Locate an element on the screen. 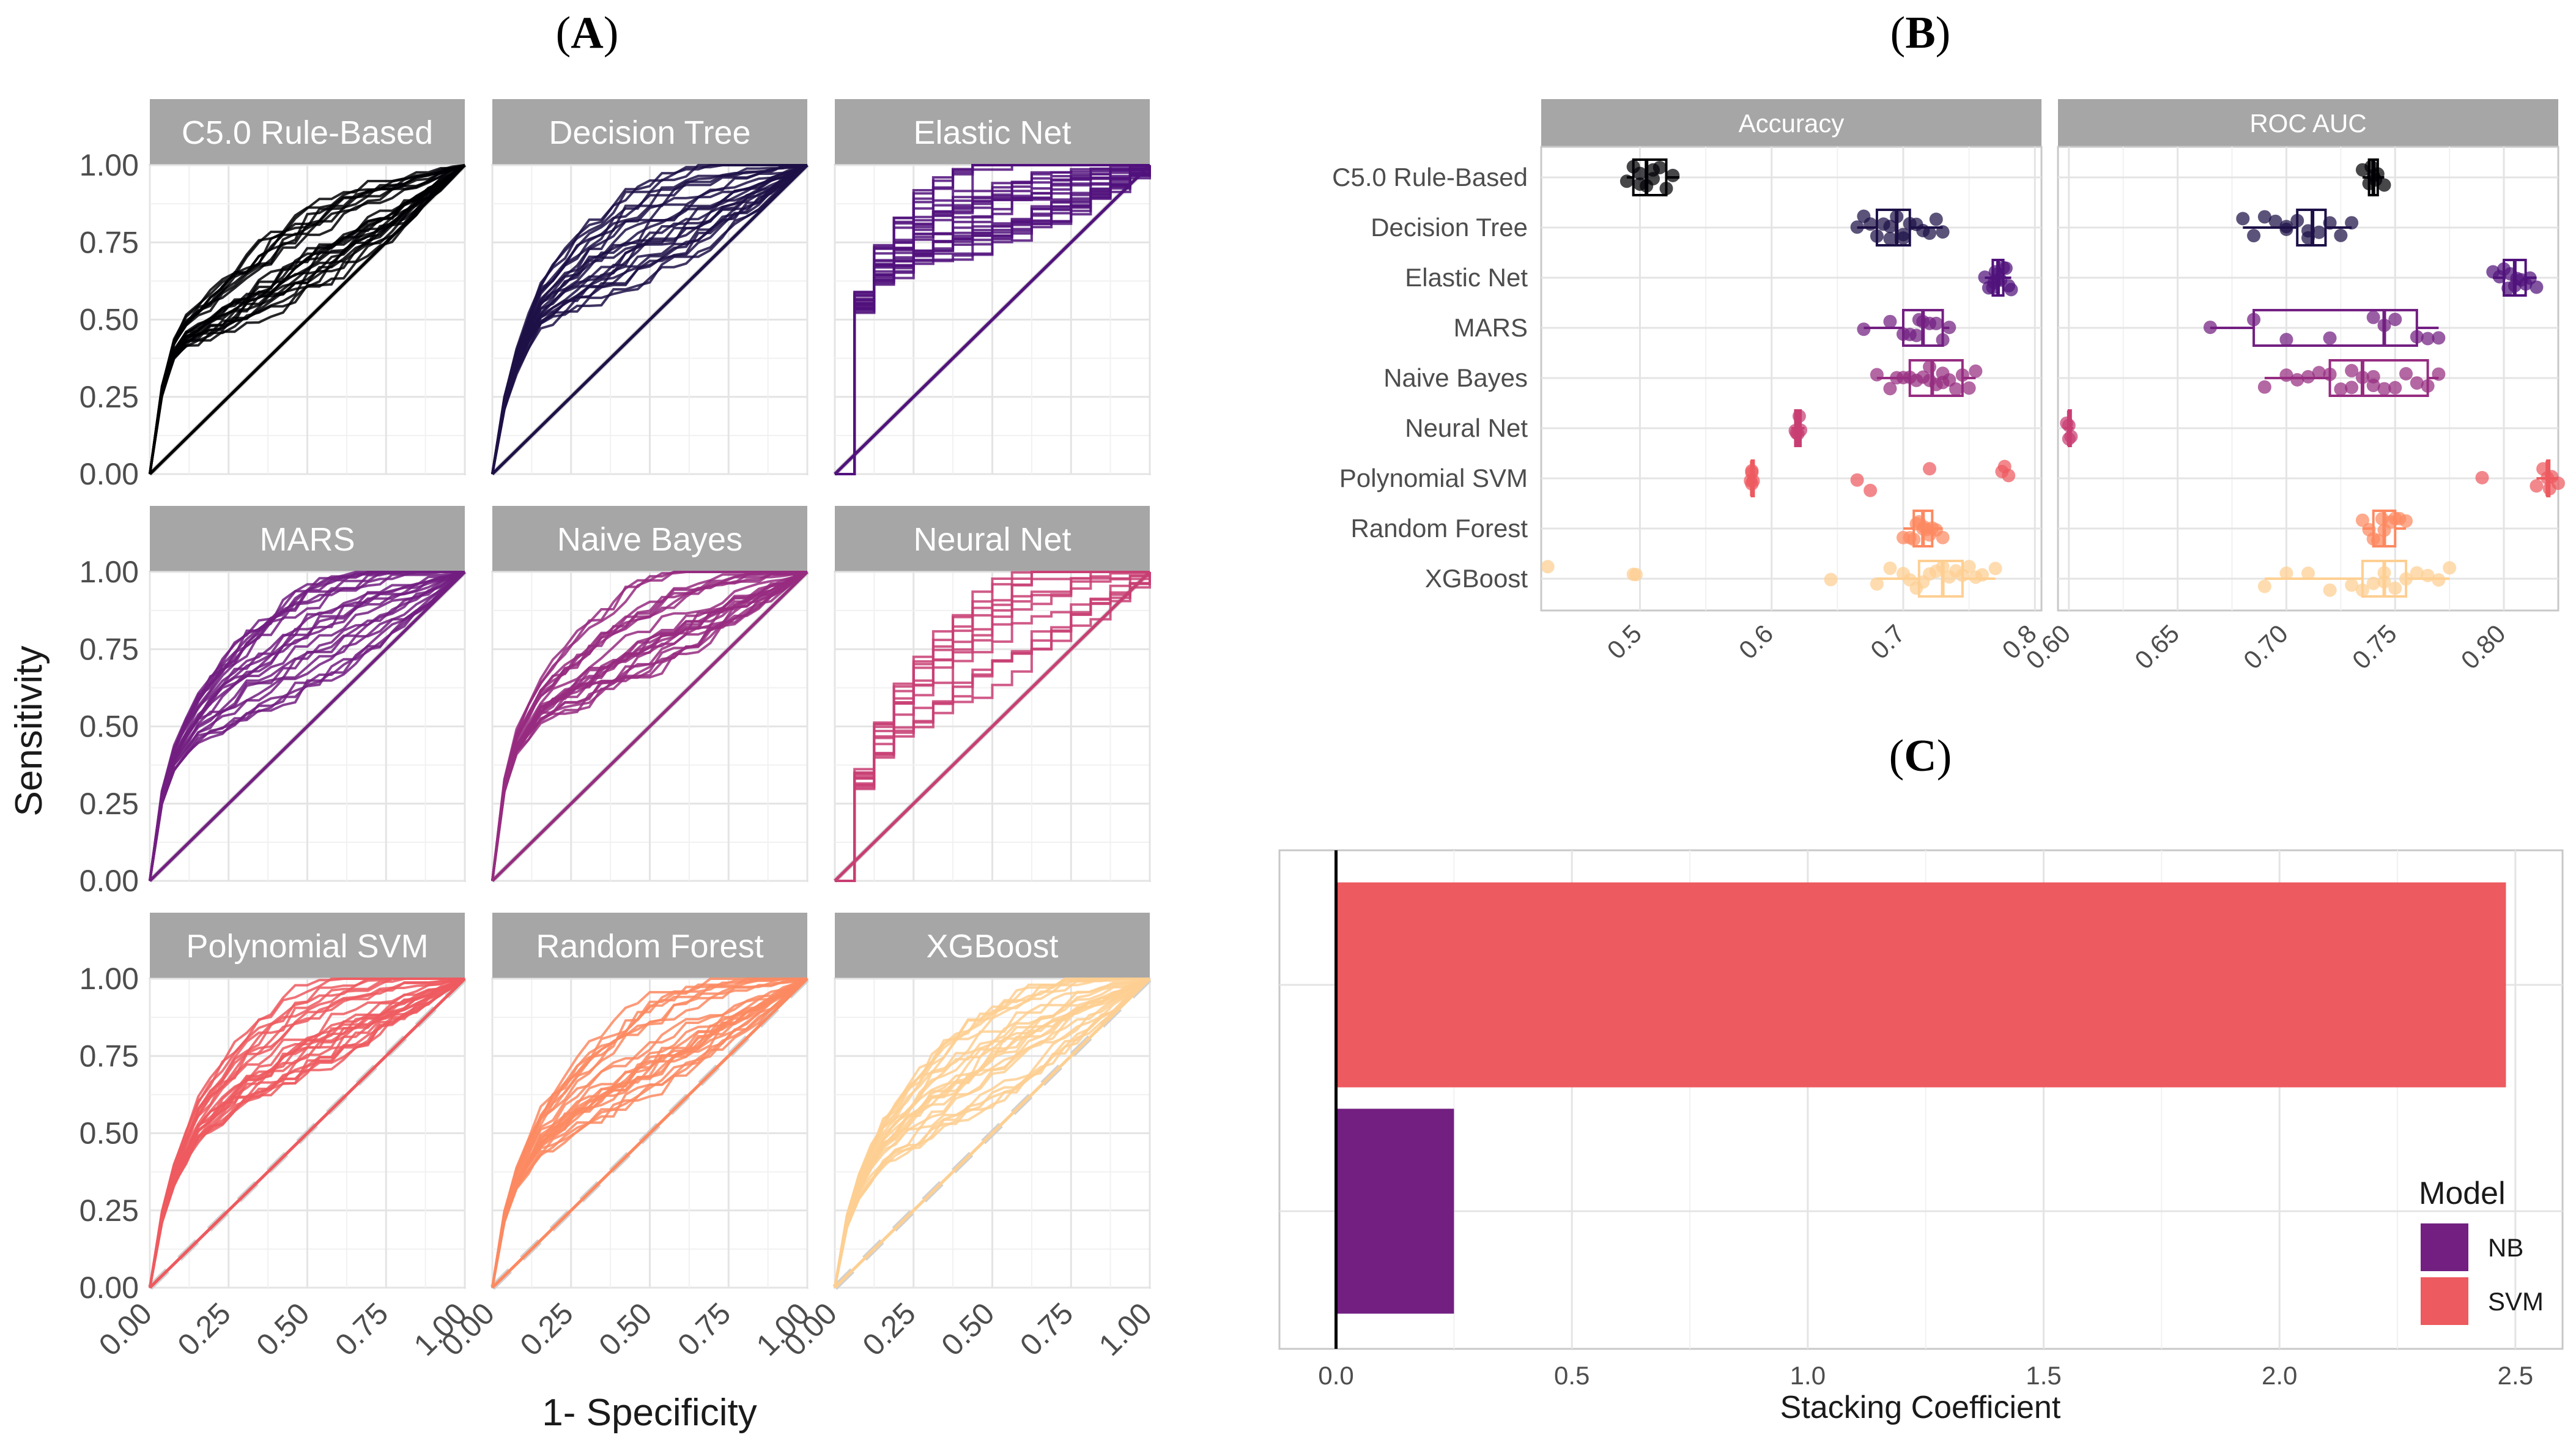 This screenshot has width=2576, height=1451. legend-title: Model is located at coordinates (2462, 1193).